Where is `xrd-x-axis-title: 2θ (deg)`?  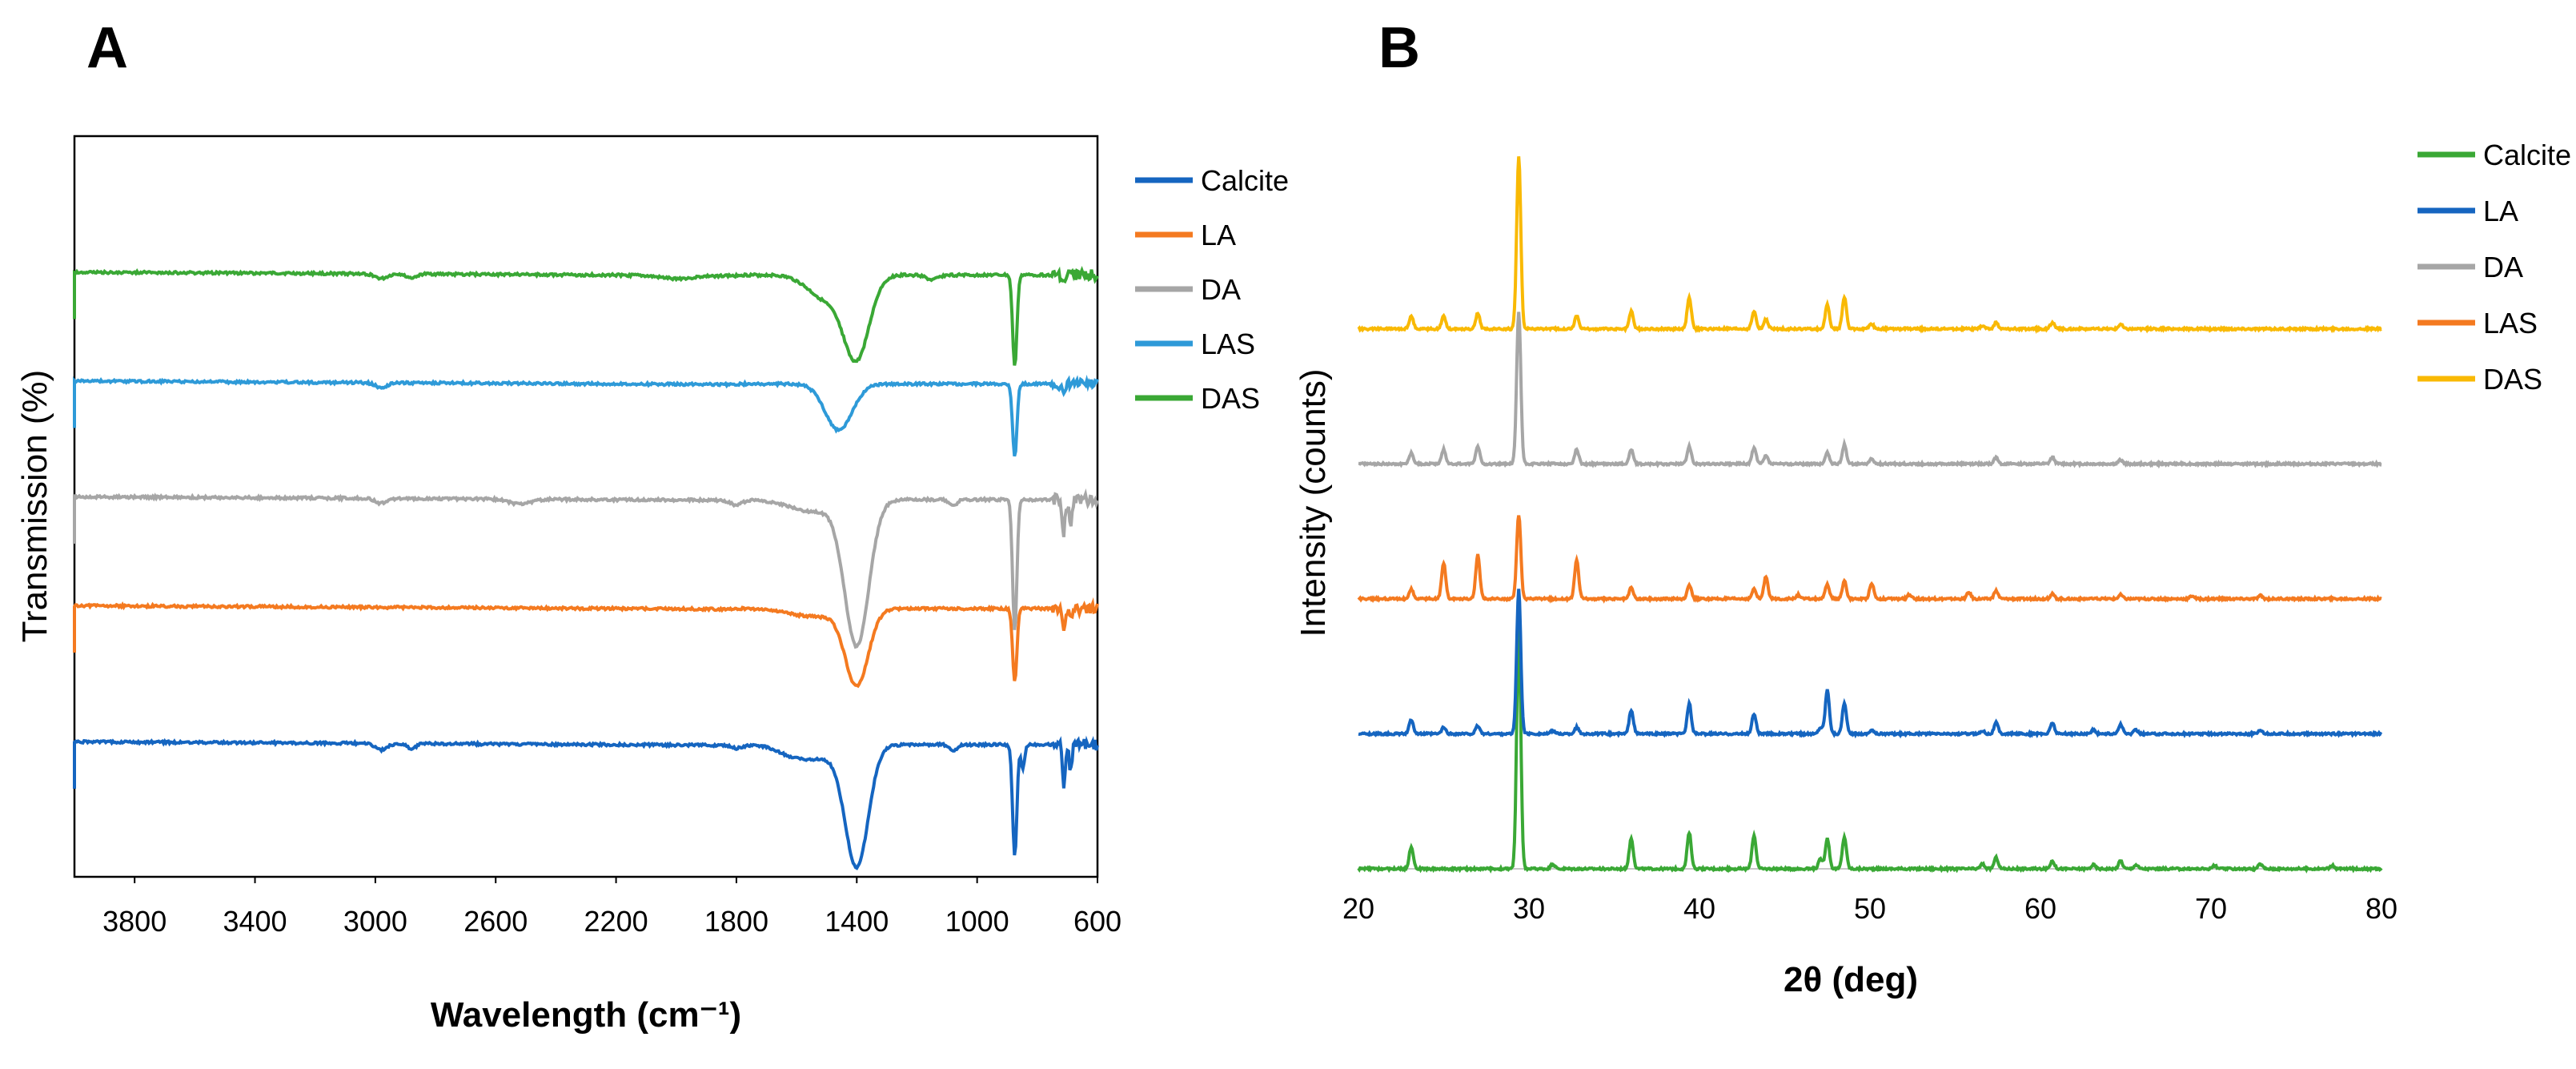 xrd-x-axis-title: 2θ (deg) is located at coordinates (1851, 979).